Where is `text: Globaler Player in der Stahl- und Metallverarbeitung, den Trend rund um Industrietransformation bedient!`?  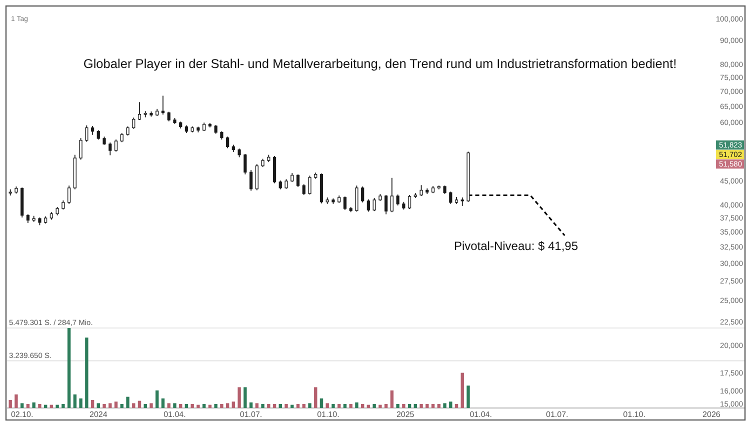 text: Globaler Player in der Stahl- und Metallverarbeitung, den Trend rund um Industrietransformation bedient! is located at coordinates (380, 63).